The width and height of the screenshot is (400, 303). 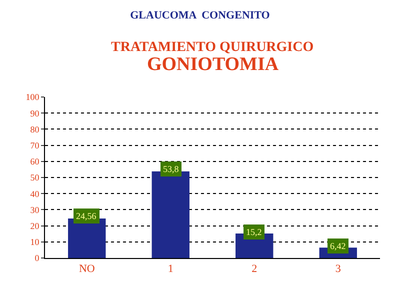 What do you see at coordinates (213, 64) in the screenshot?
I see `text: GONIOTOMIA` at bounding box center [213, 64].